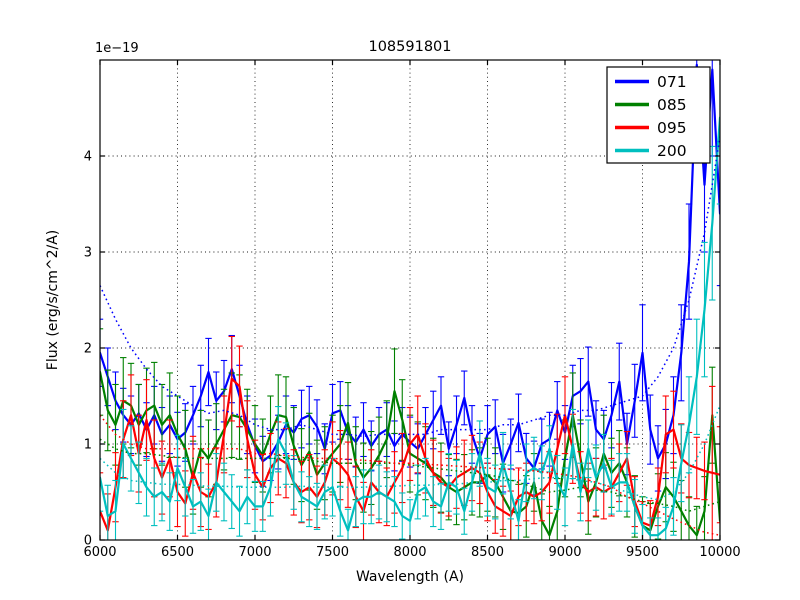 The image size is (800, 600). I want to click on x-tick-label: 8000, so click(409, 552).